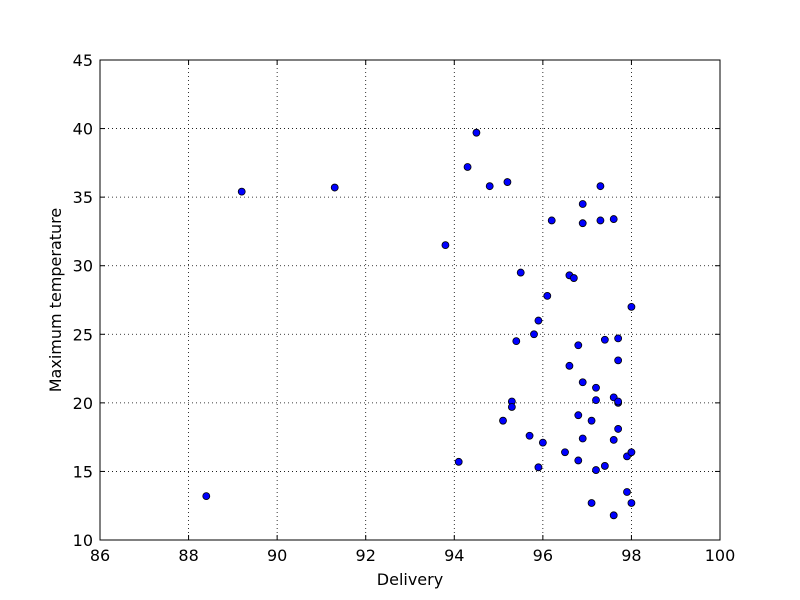  What do you see at coordinates (720, 555) in the screenshot?
I see `x-tick-label: 100` at bounding box center [720, 555].